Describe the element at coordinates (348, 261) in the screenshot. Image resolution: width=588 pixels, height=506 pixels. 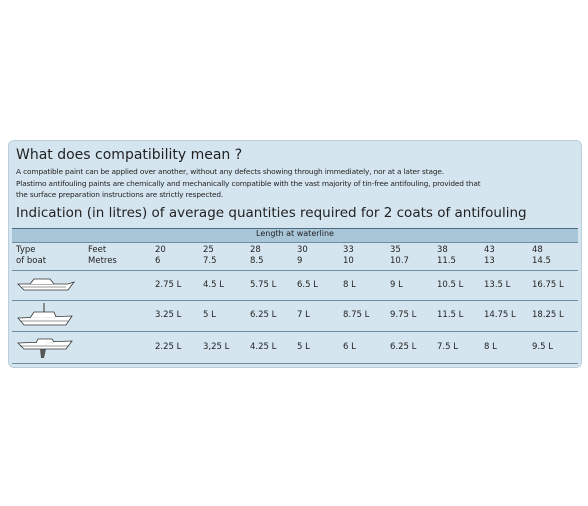
I see `metres-value: 10` at that location.